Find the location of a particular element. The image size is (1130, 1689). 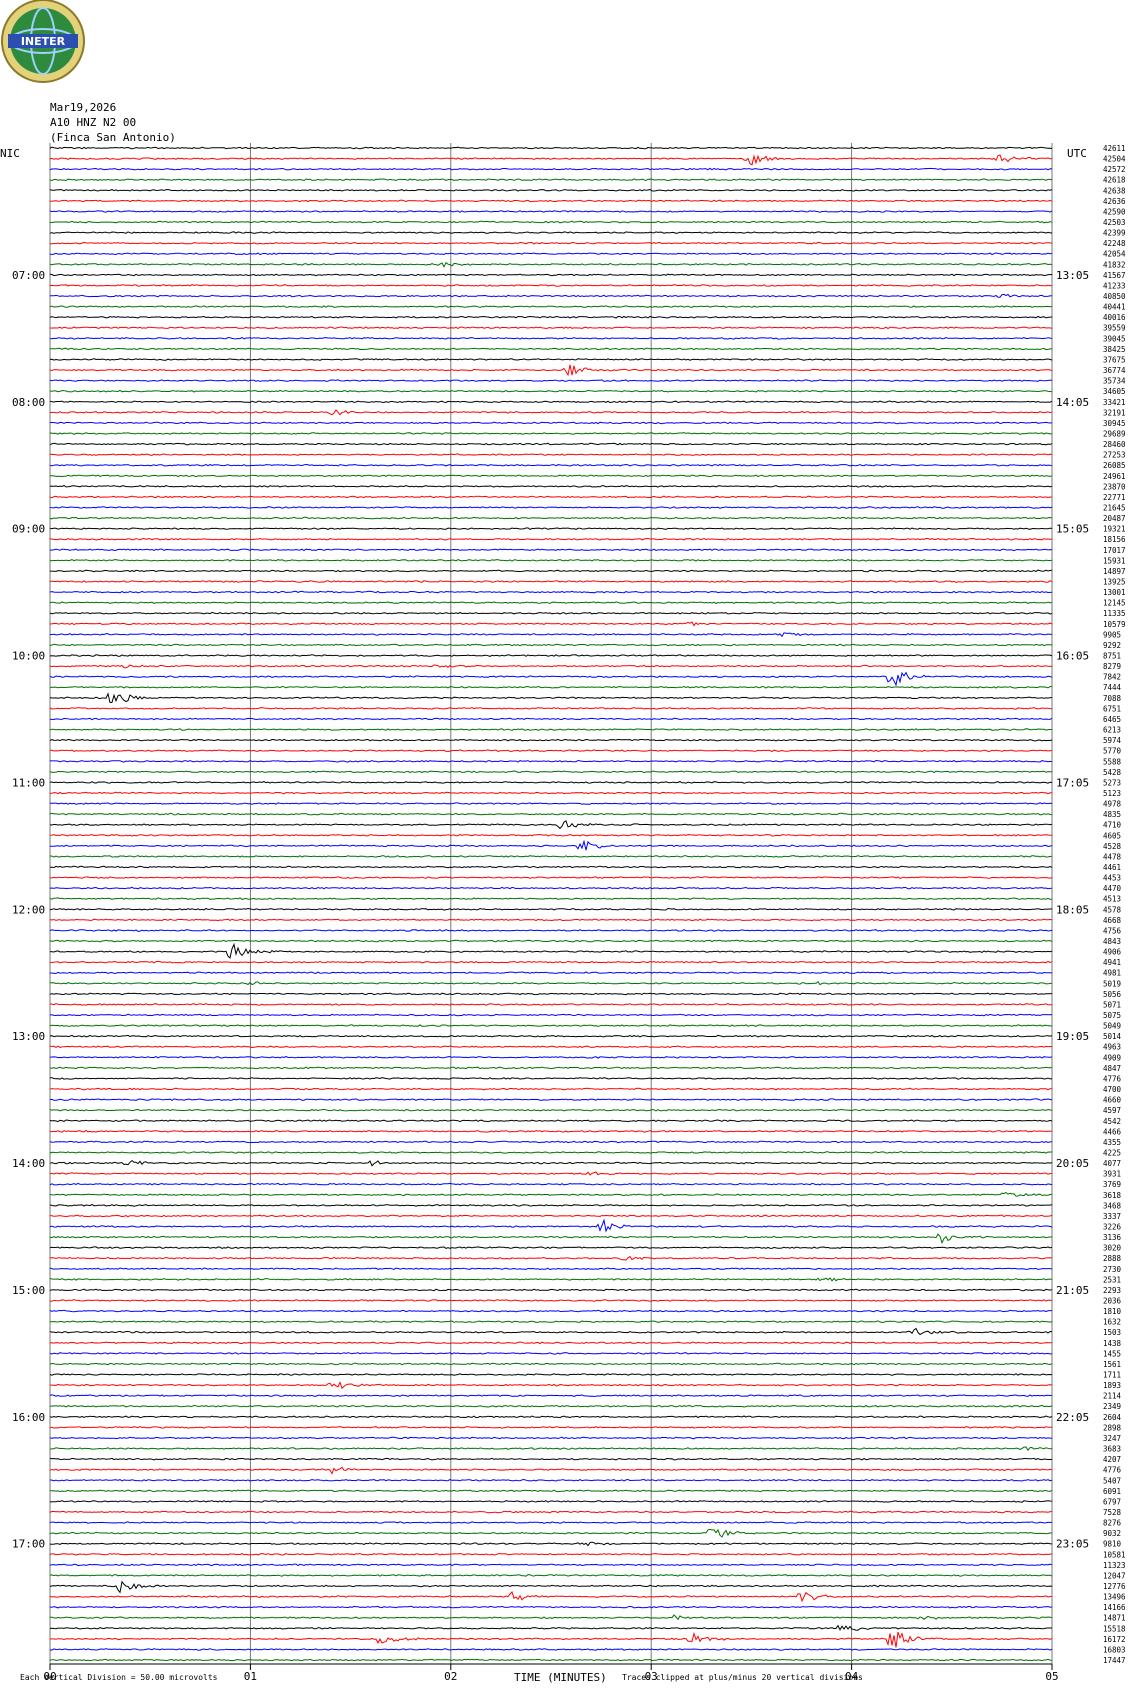

row-value-label: 12047 is located at coordinates (1114, 1575).